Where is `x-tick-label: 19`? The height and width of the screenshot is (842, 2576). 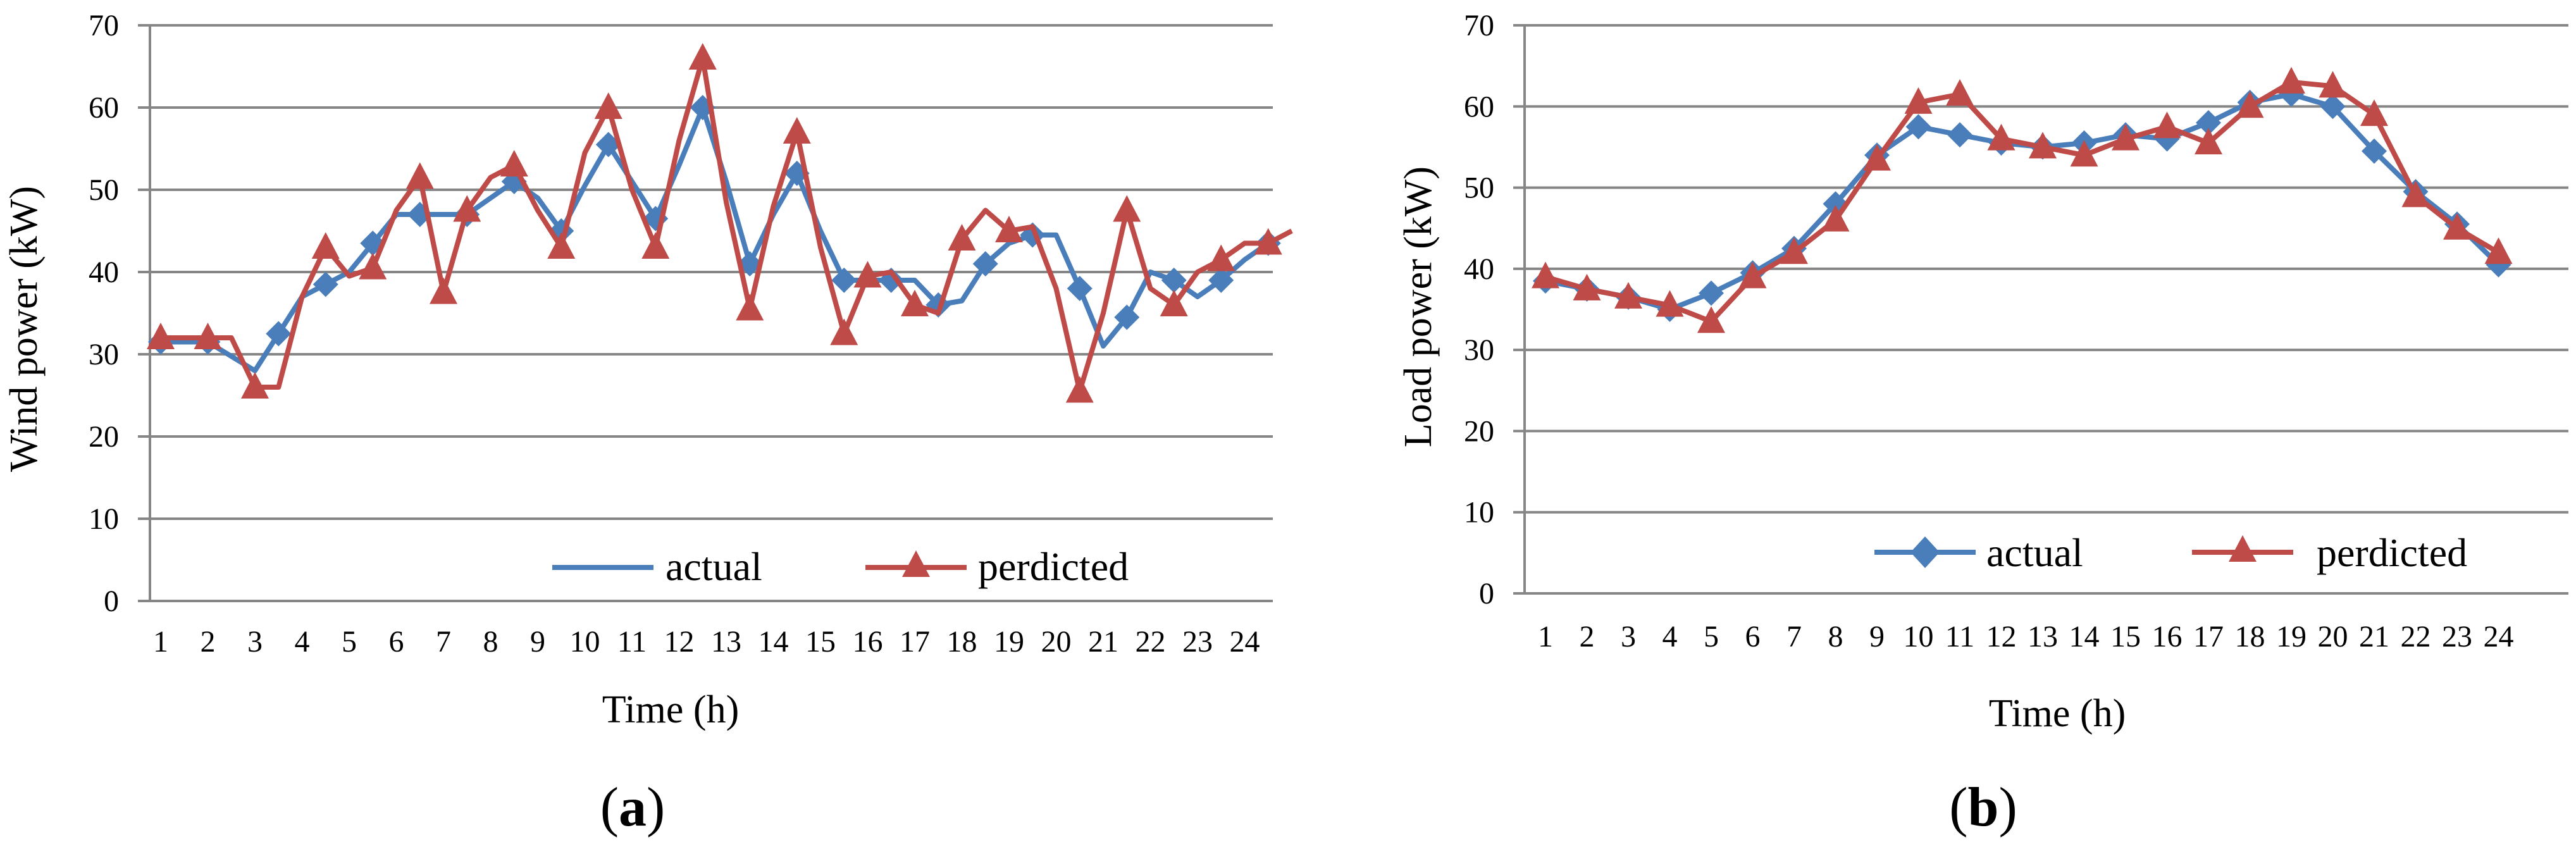 x-tick-label: 19 is located at coordinates (1009, 642).